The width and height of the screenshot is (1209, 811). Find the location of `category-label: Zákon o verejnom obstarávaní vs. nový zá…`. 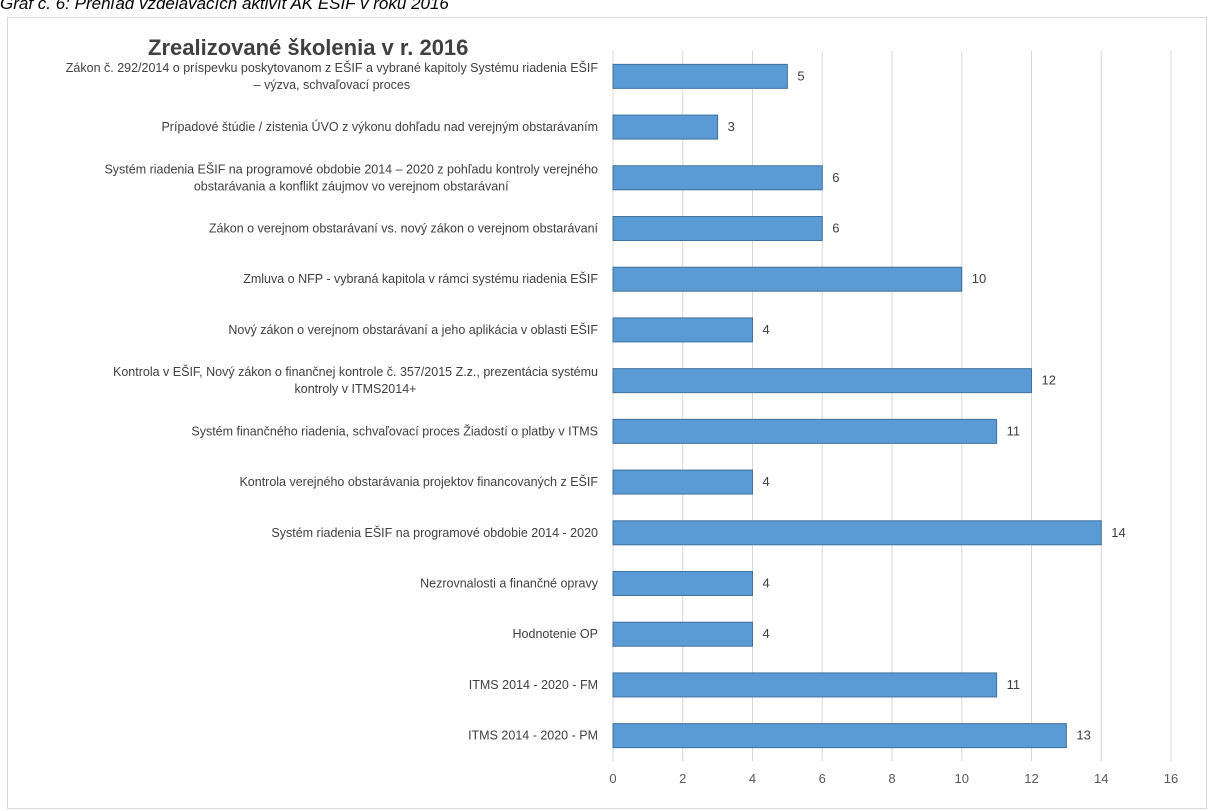

category-label: Zákon o verejnom obstarávaní vs. nový zá… is located at coordinates (404, 229).